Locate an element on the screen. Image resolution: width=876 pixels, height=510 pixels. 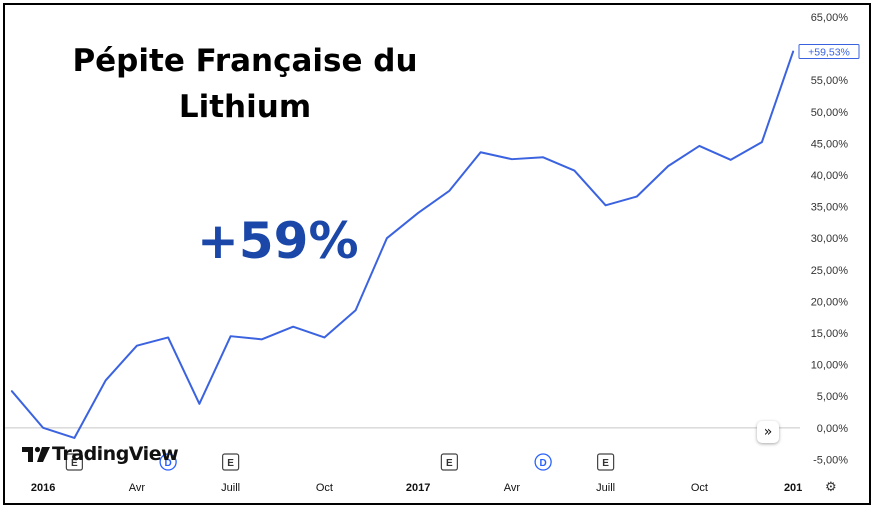
y-tick-label: 45,00% is located at coordinates (830, 144).